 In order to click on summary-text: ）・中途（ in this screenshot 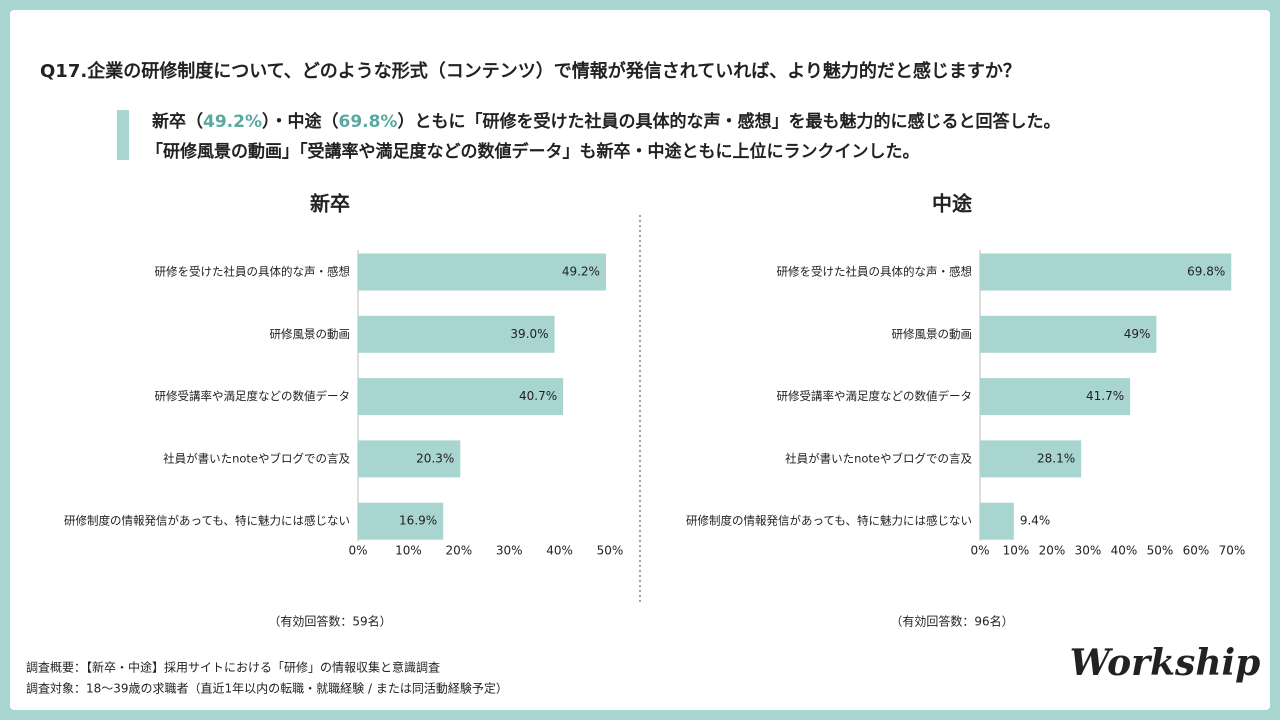, I will do `click(300, 121)`.